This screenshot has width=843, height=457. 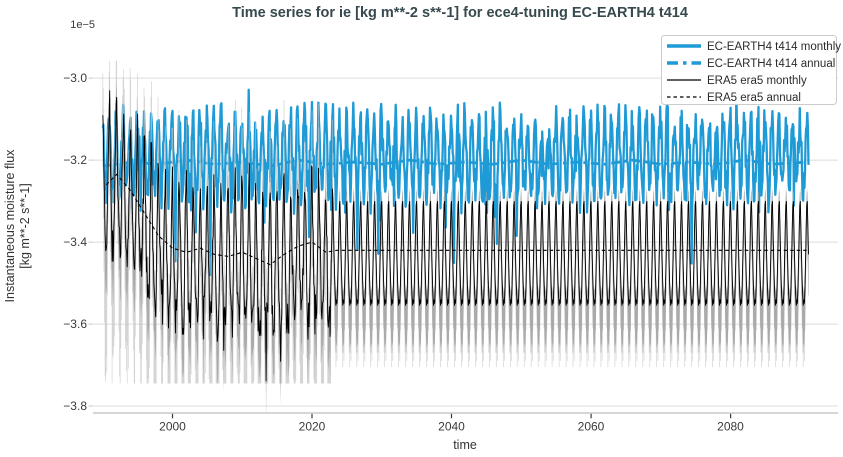 I want to click on y-axis-offset-label: 1e−5, so click(x=82, y=25).